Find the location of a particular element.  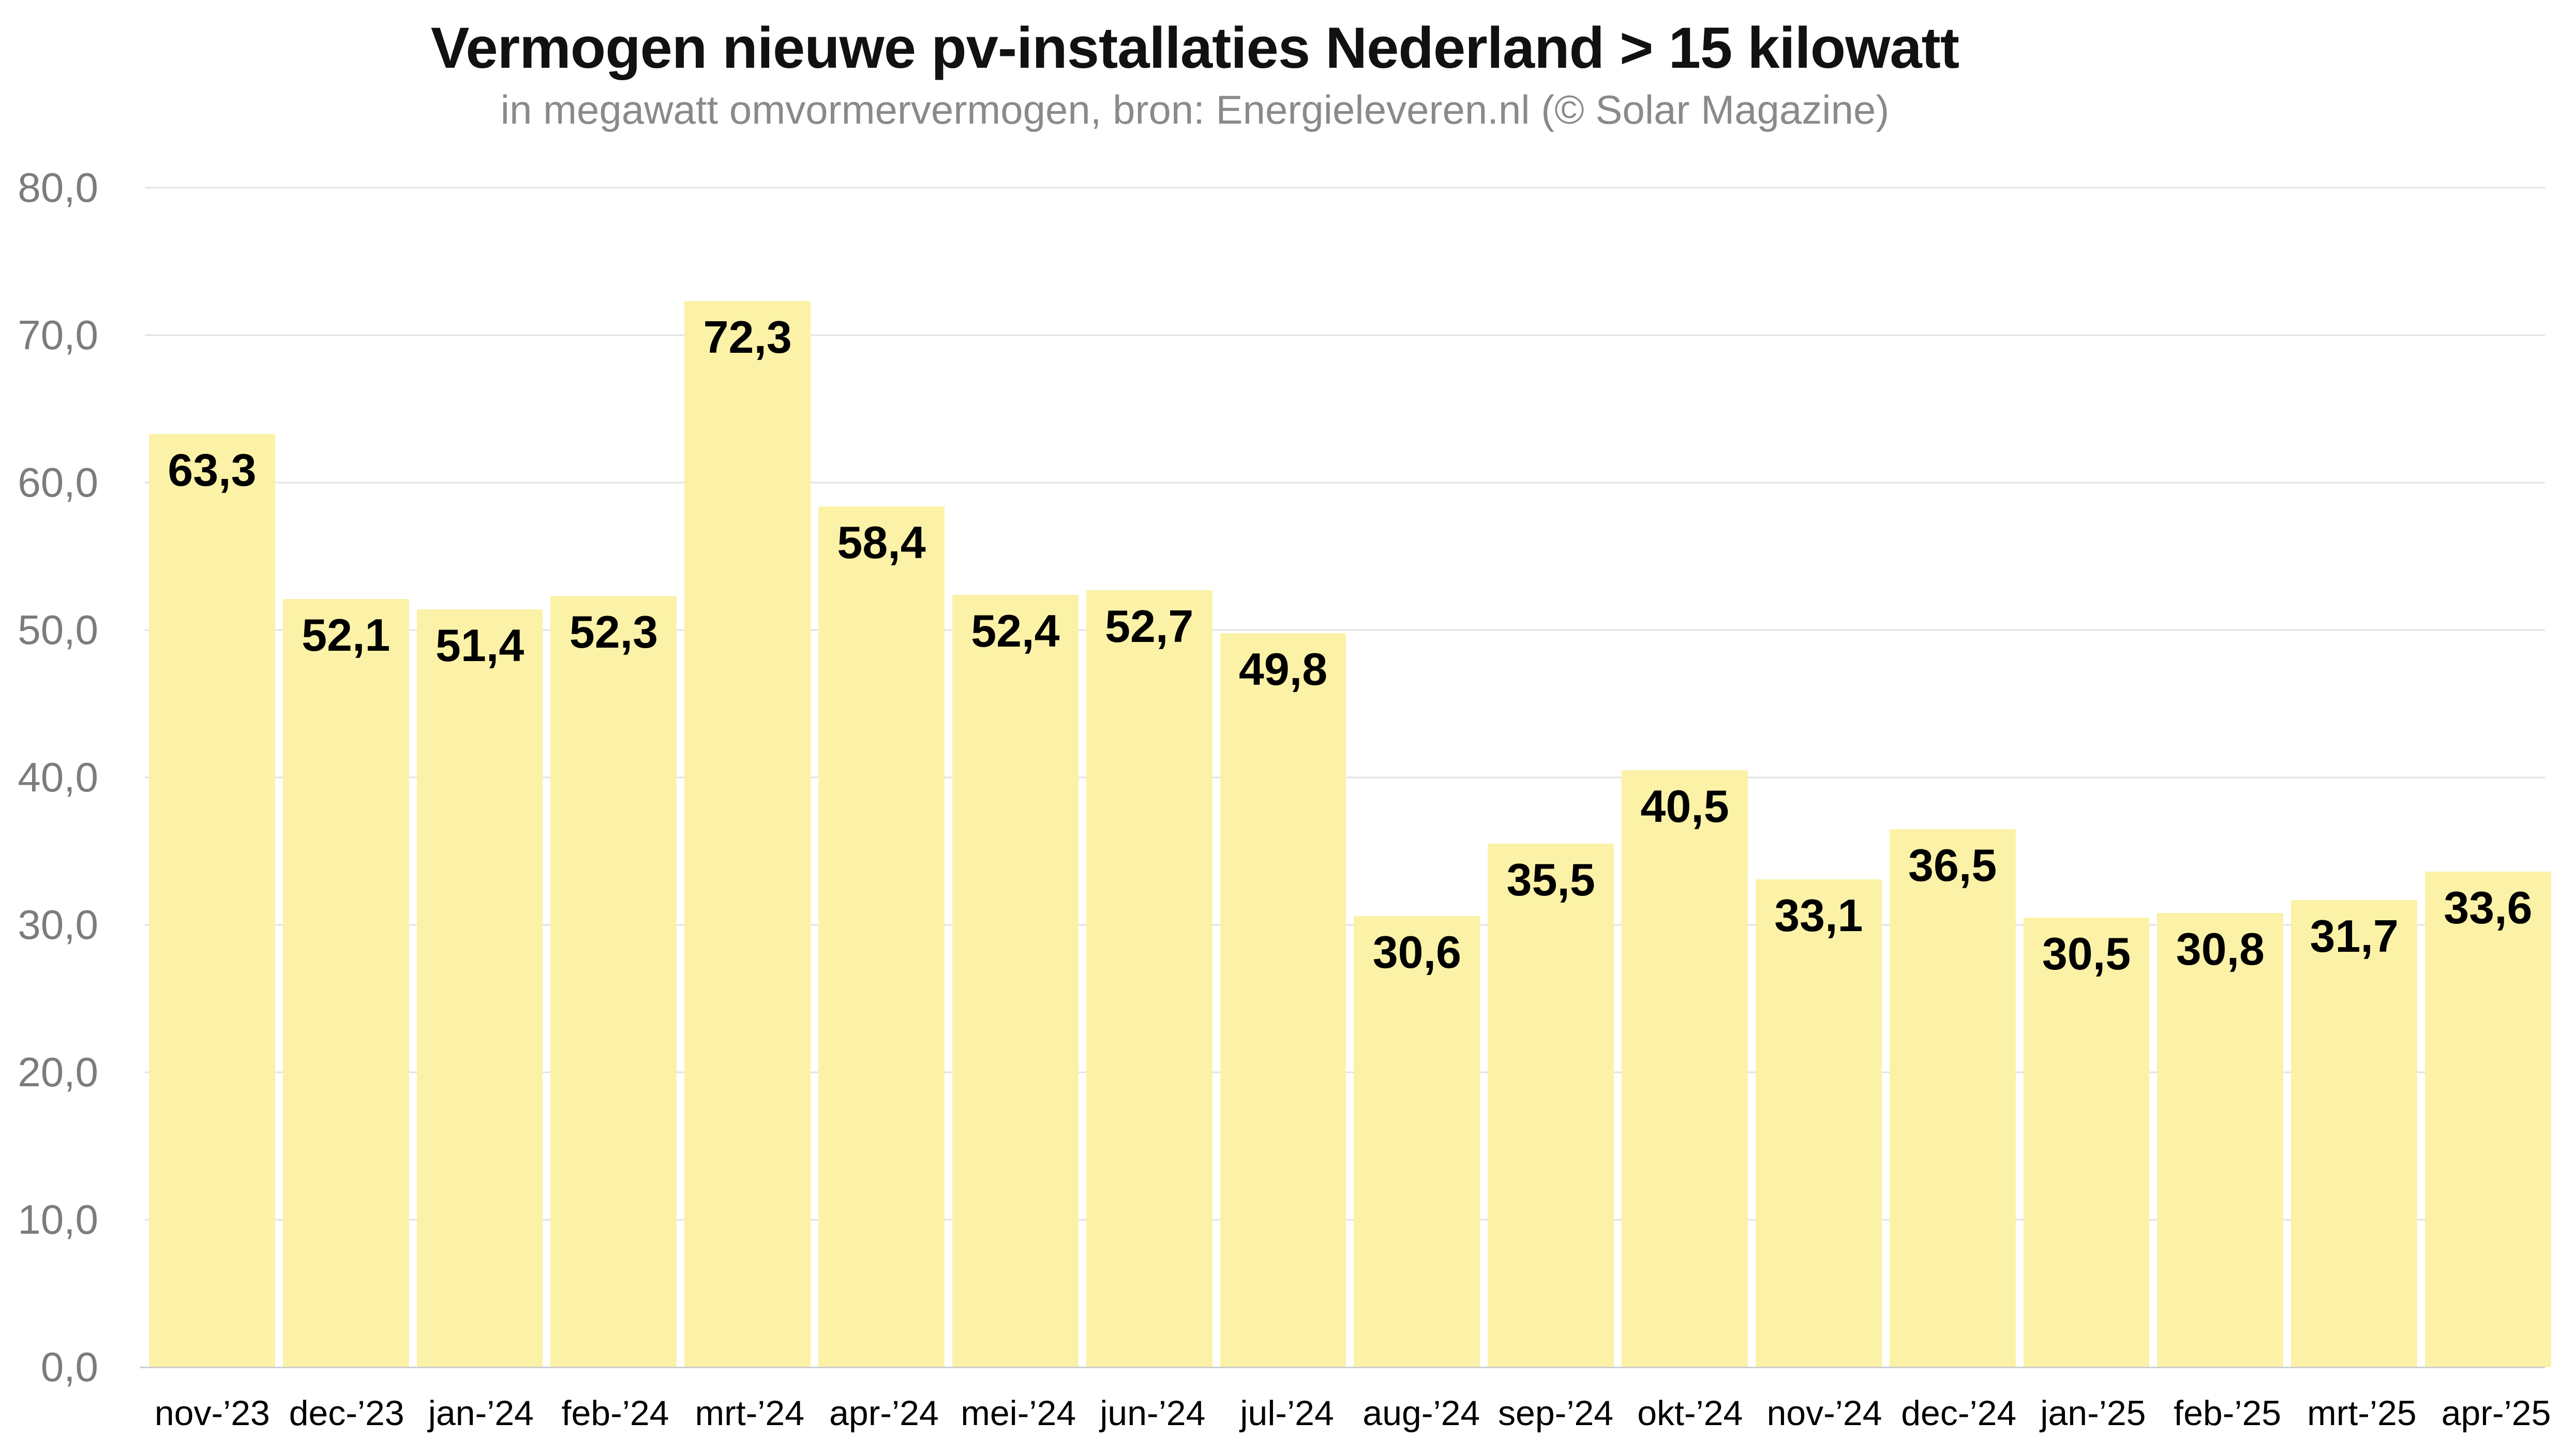

x-tick-label: jan-’25 is located at coordinates (2093, 1413).